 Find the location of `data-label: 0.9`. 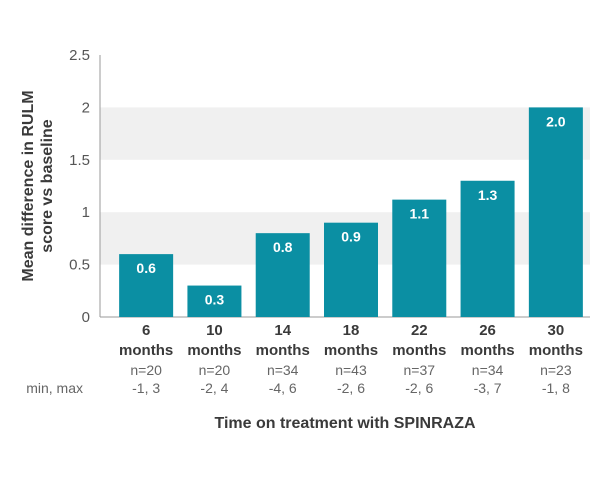

data-label: 0.9 is located at coordinates (351, 237).